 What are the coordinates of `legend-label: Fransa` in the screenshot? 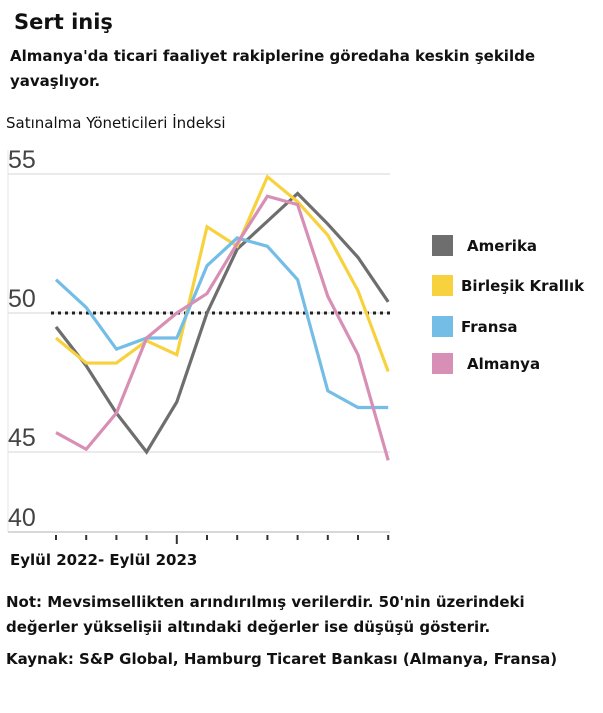 It's located at (489, 326).